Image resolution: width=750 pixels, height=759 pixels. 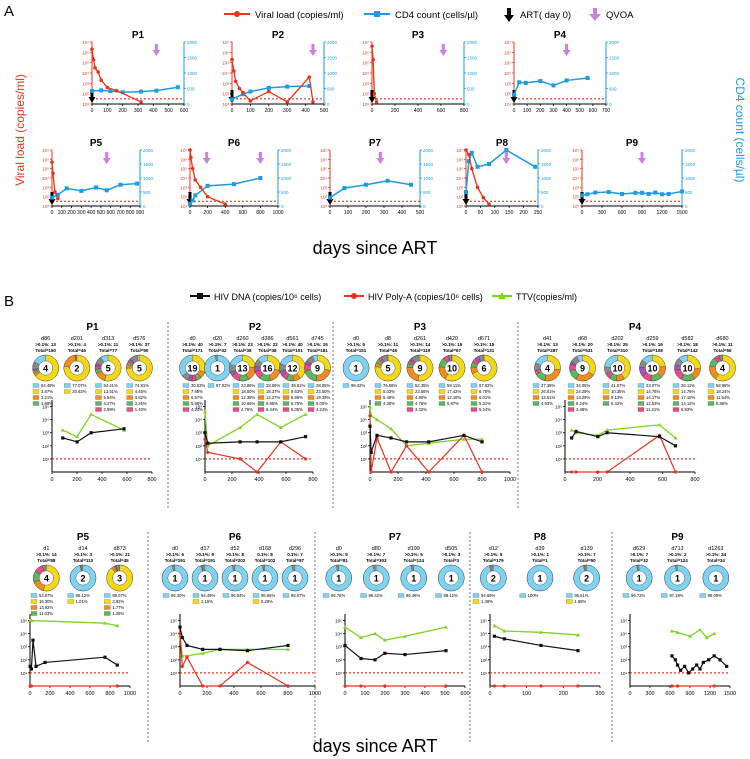 What do you see at coordinates (110, 397) in the screenshot?
I see `pie-legend-value: 5.54%` at bounding box center [110, 397].